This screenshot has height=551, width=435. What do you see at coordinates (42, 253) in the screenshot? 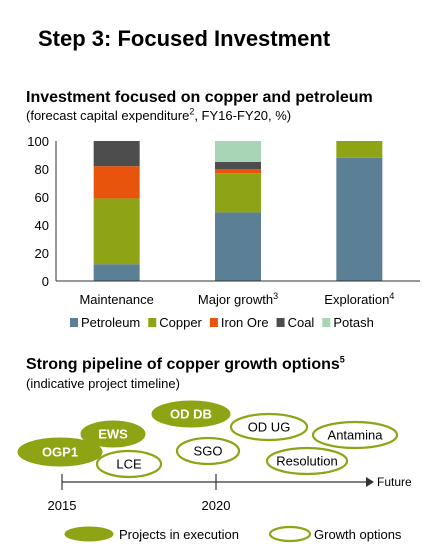
I see `y-tick-label: 20` at bounding box center [42, 253].